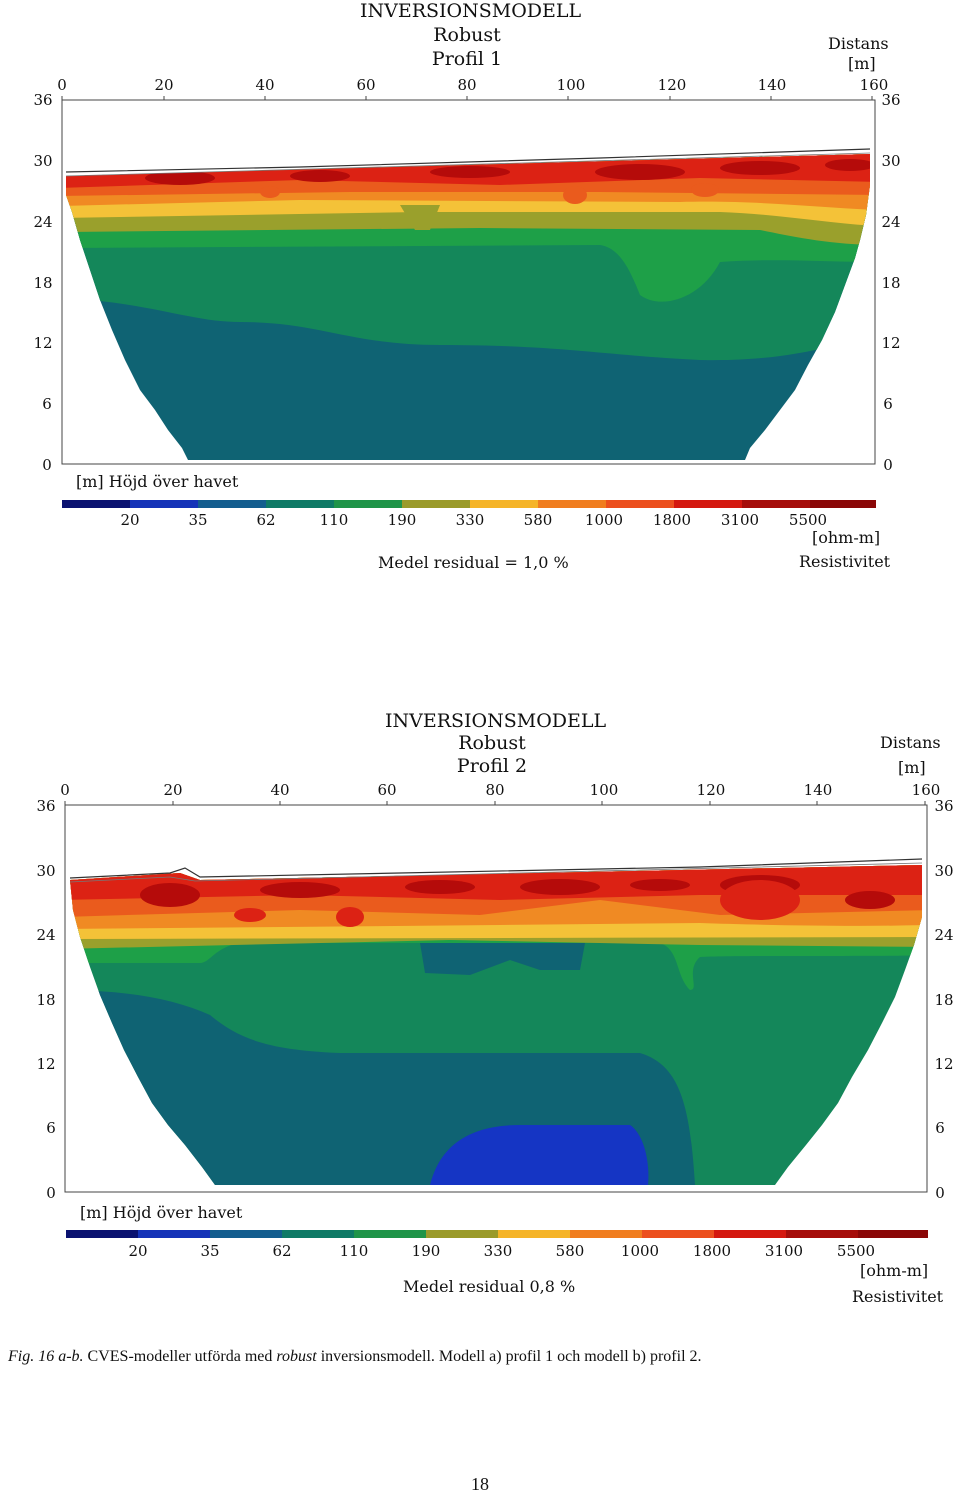 The image size is (960, 1495). I want to click on page-number: 18, so click(480, 1484).